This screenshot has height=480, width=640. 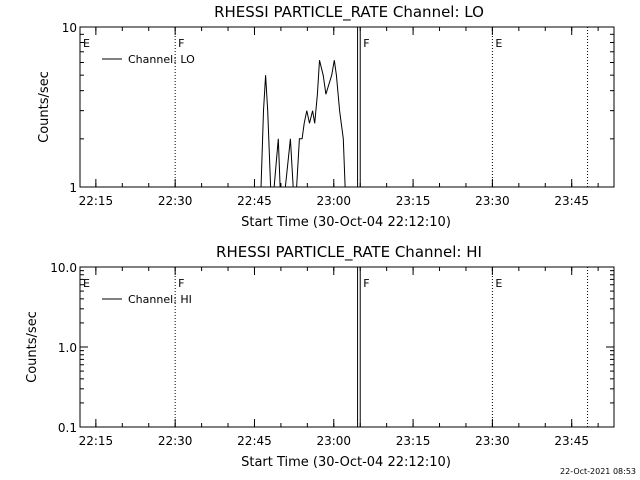 I want to click on y-tick-label: 10.0, so click(x=63, y=268).